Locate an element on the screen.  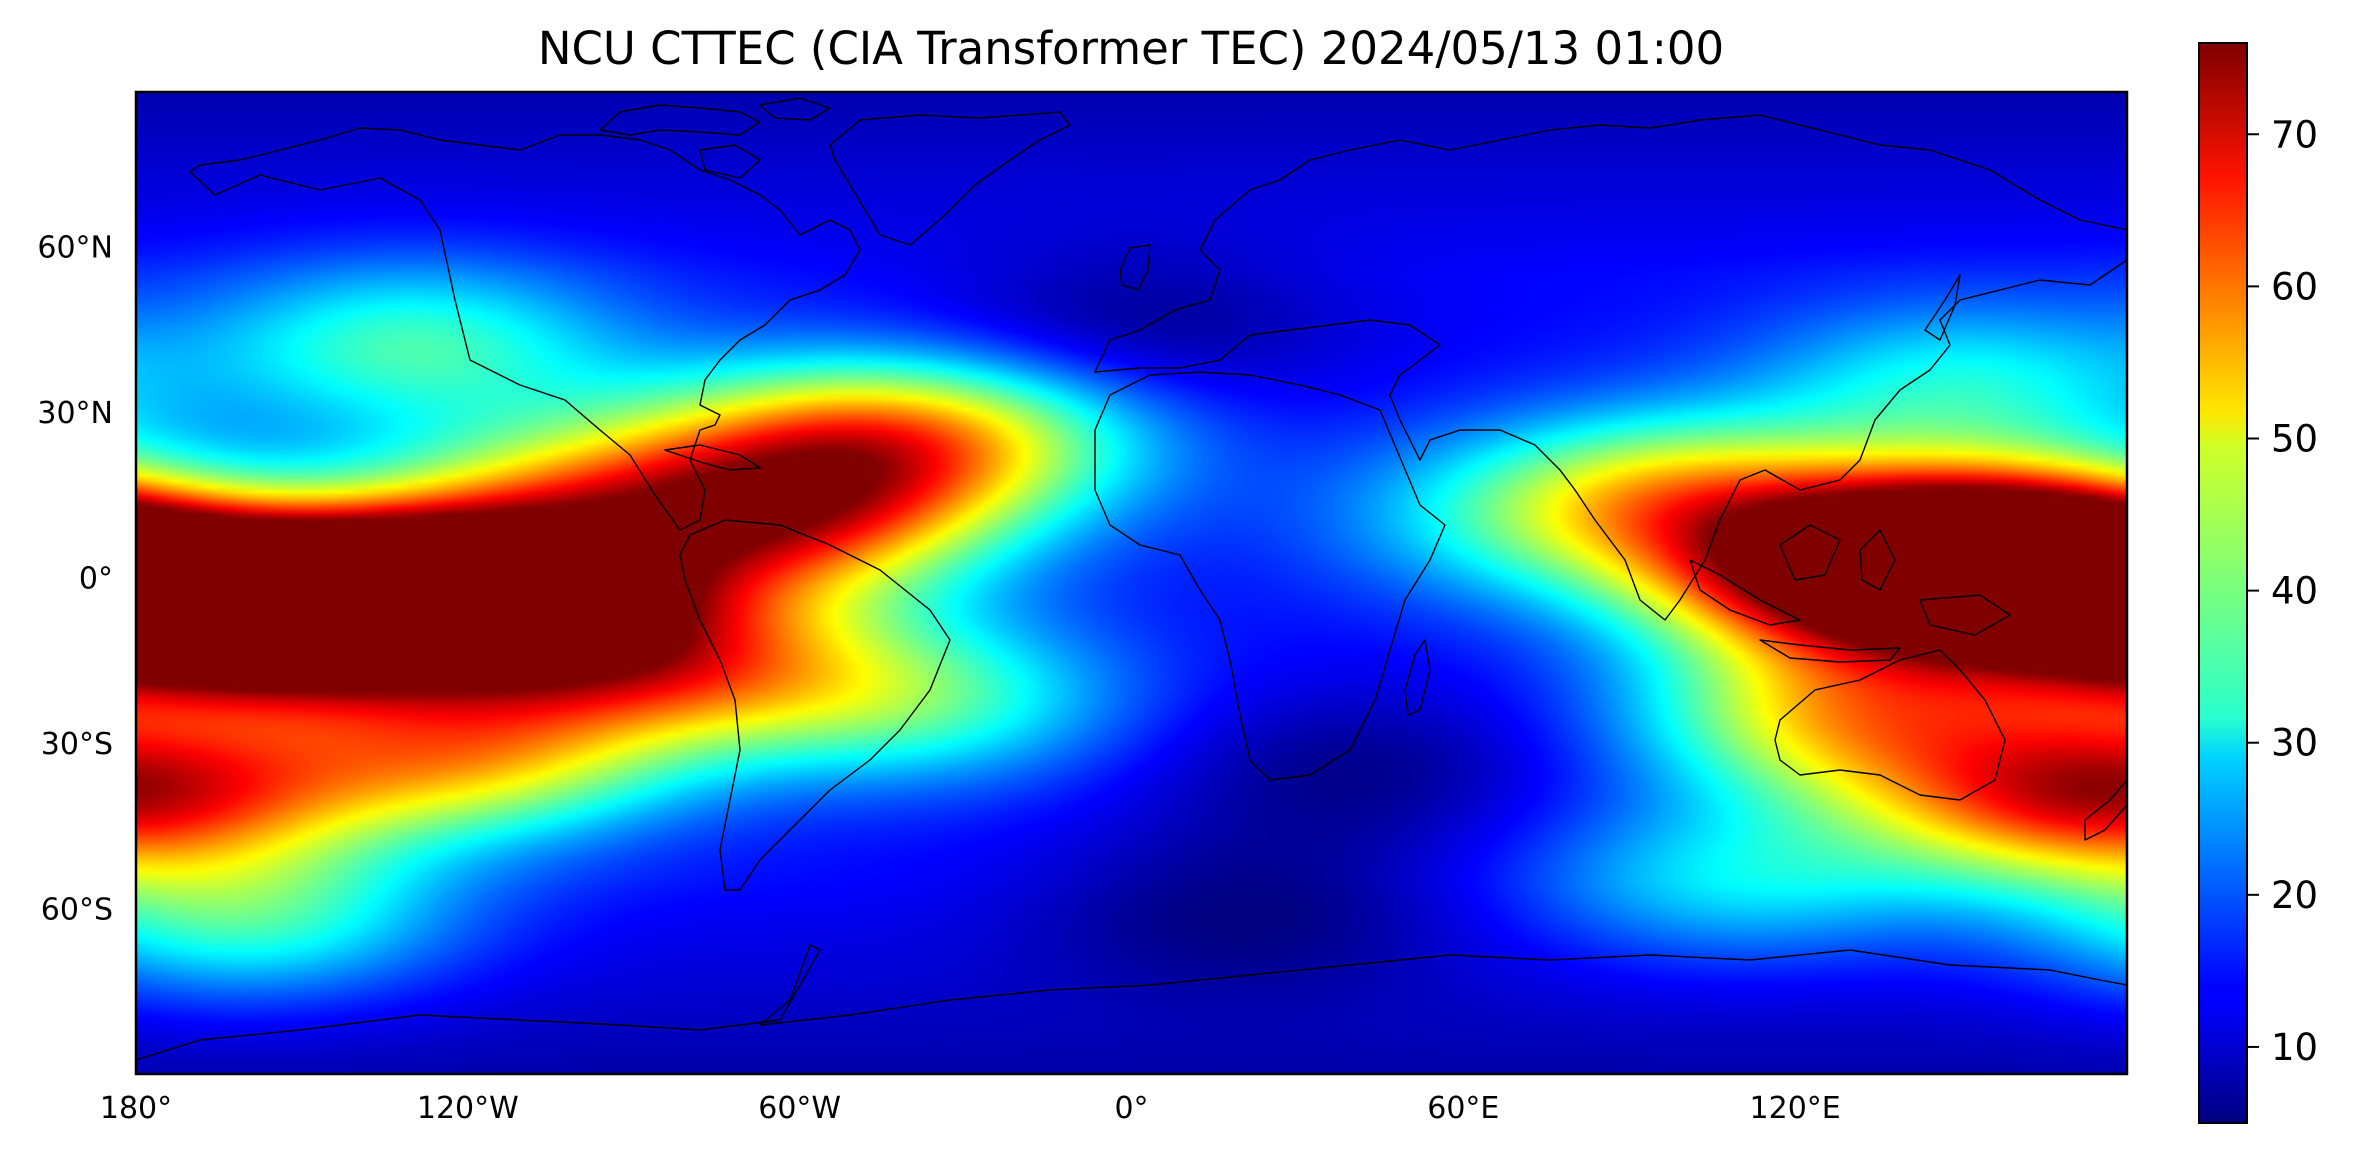
uk-coastline is located at coordinates (1135, 267).